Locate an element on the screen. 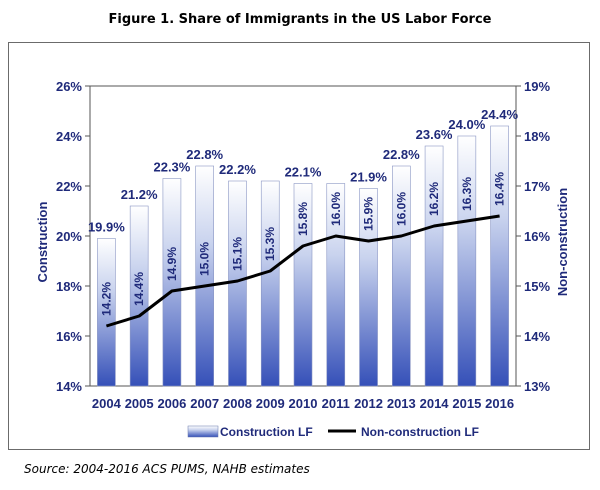 The width and height of the screenshot is (600, 490). left-tick-label: 16% is located at coordinates (69, 336).